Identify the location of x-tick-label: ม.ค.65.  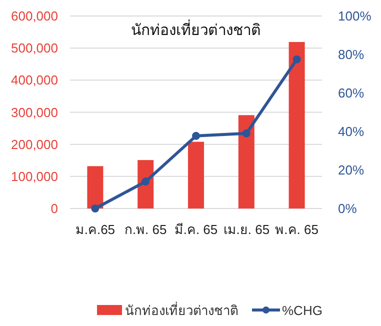
(95, 229).